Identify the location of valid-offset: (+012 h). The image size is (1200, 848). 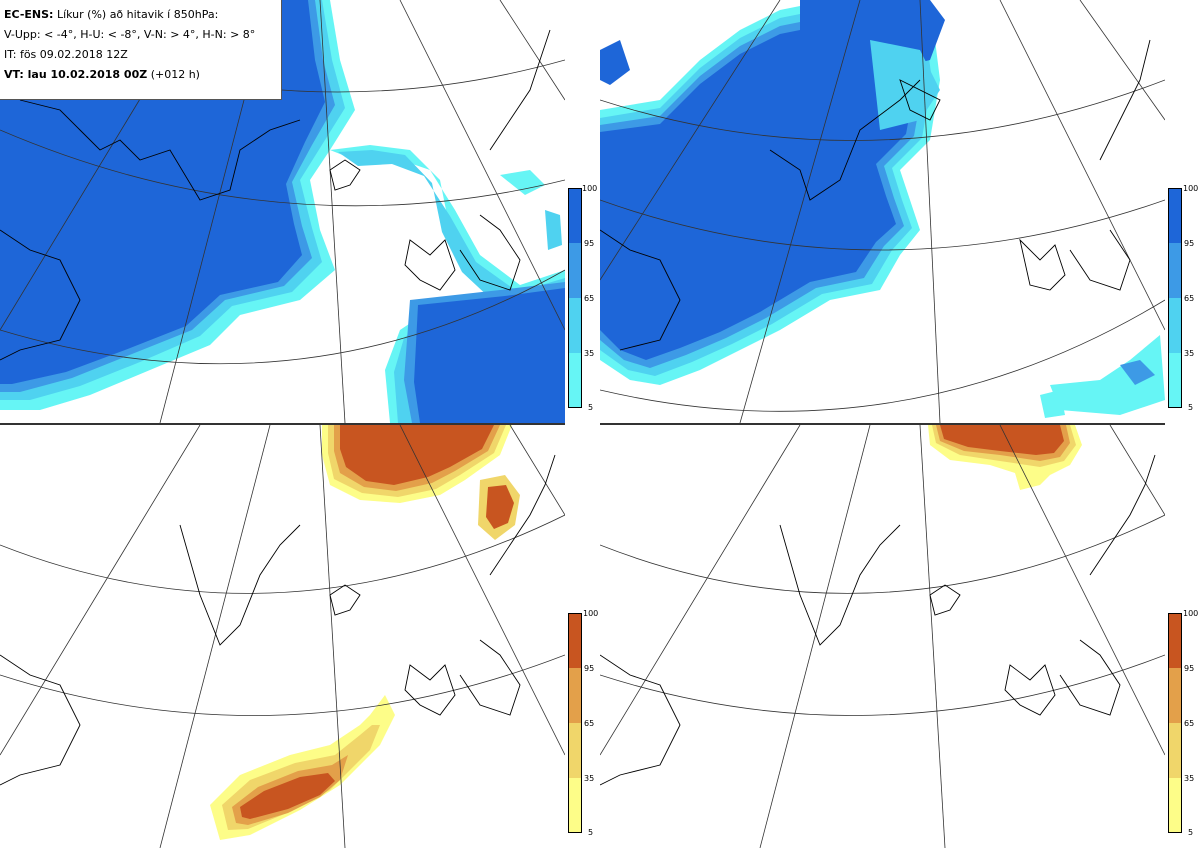
(175, 74).